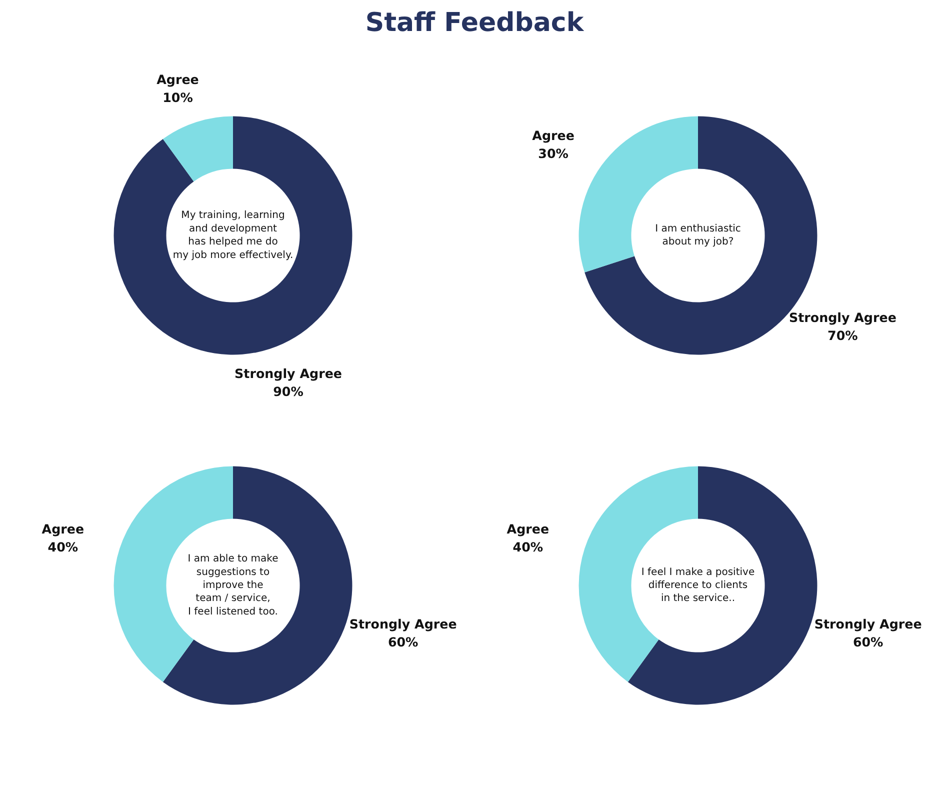 Image resolution: width=939 pixels, height=788 pixels. Describe the element at coordinates (233, 586) in the screenshot. I see `text: I am able to make suggestions to improve the team / service, I feel listened too.` at that location.